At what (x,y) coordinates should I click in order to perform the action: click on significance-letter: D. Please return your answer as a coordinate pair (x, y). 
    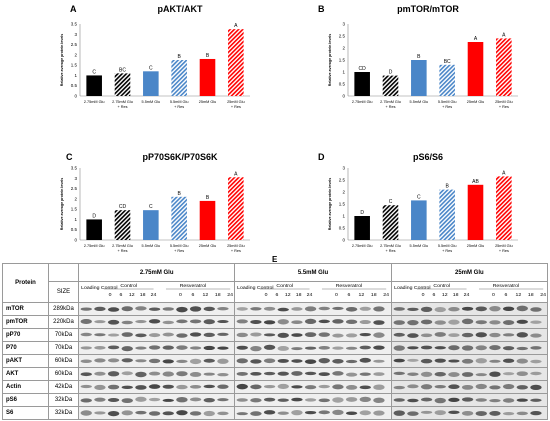
    Looking at the image, I should click on (362, 213).